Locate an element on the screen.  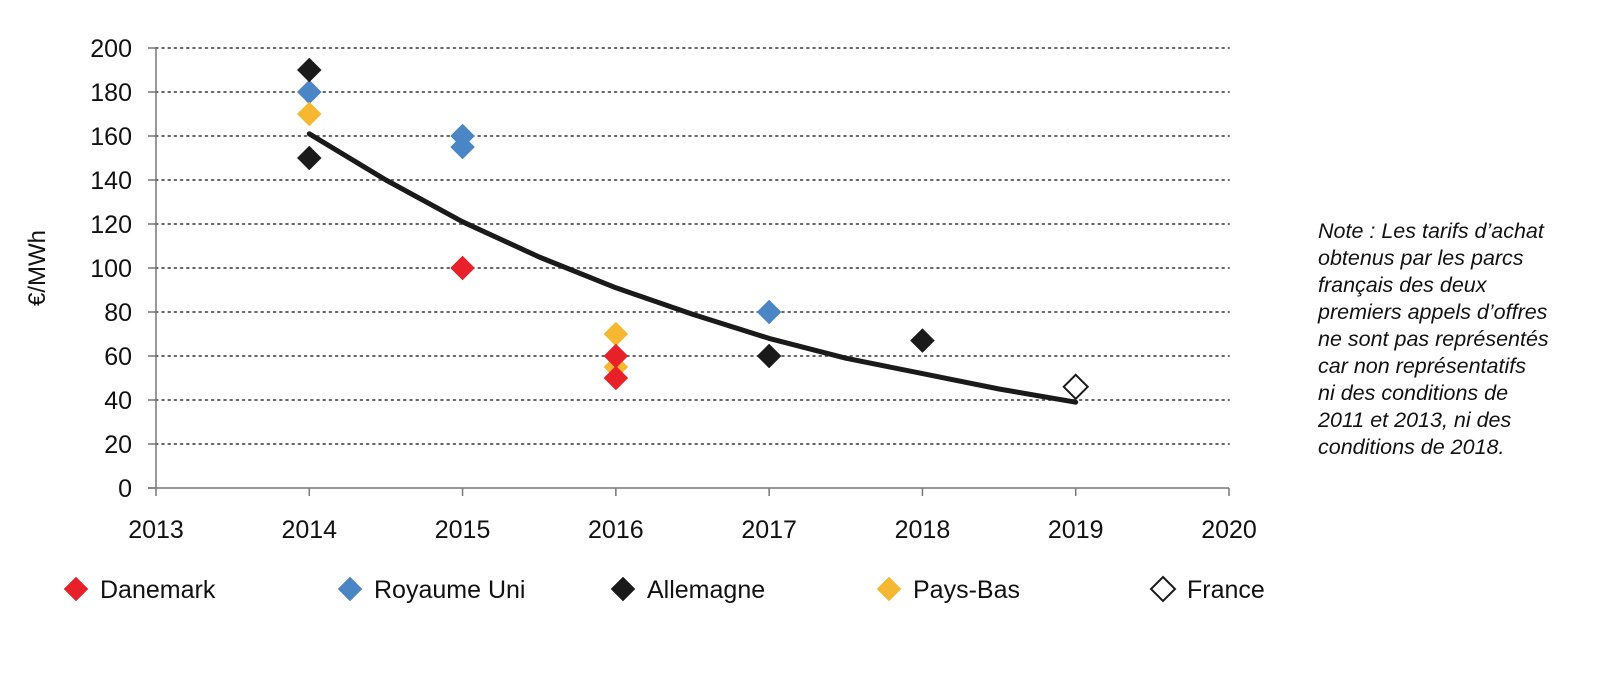
x-tick-label-2013: 2013 is located at coordinates (156, 530).